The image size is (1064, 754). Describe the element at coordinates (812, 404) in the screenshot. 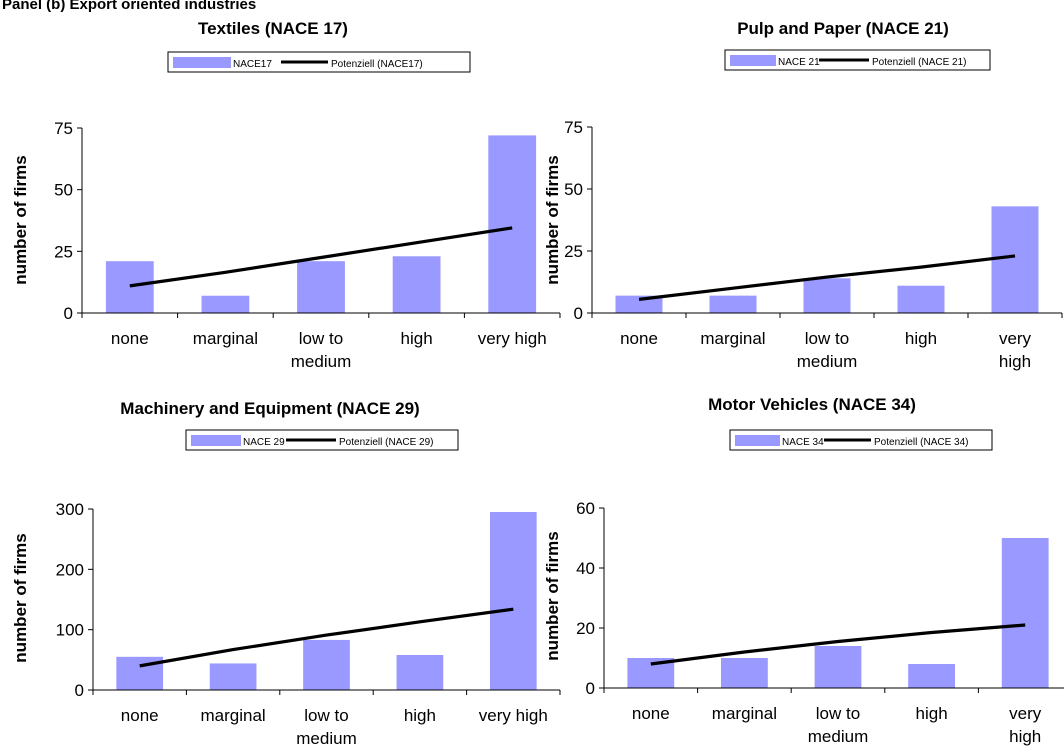

I see `chart-title: Motor Vehicles (NACE 34)` at that location.